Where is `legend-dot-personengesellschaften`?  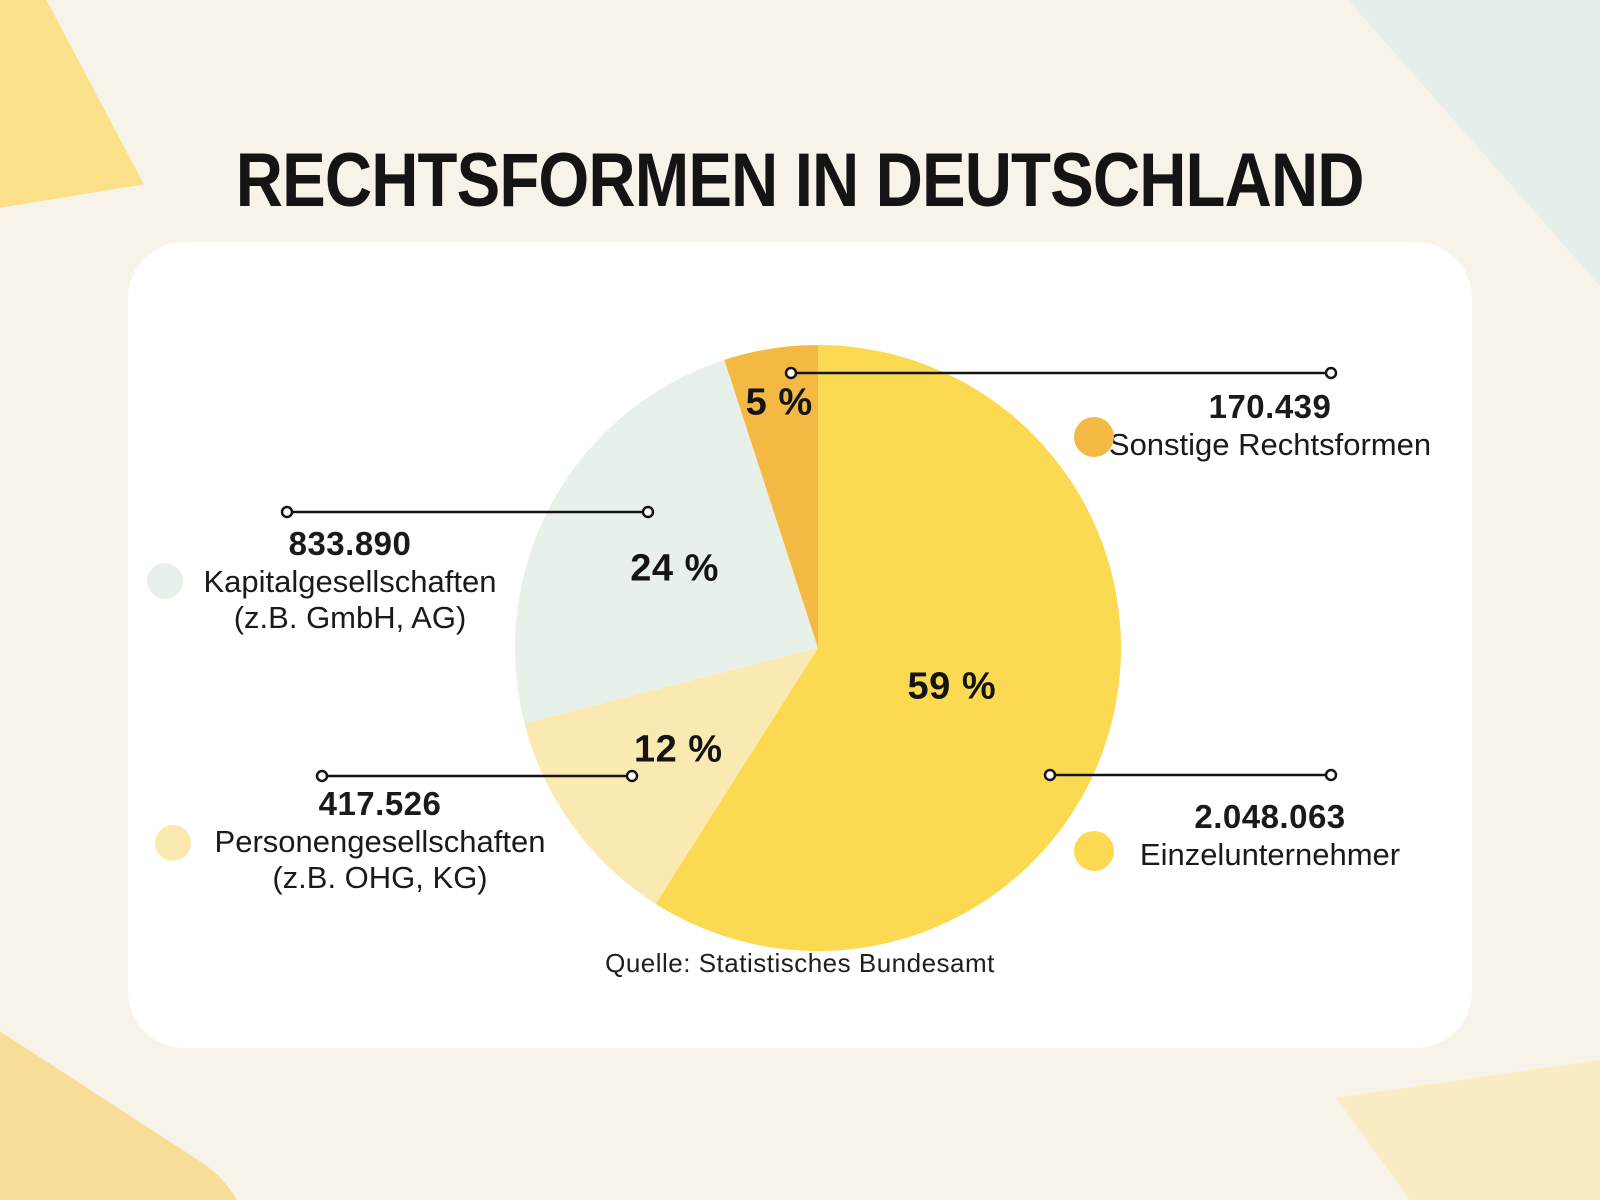
legend-dot-personengesellschaften is located at coordinates (173, 843).